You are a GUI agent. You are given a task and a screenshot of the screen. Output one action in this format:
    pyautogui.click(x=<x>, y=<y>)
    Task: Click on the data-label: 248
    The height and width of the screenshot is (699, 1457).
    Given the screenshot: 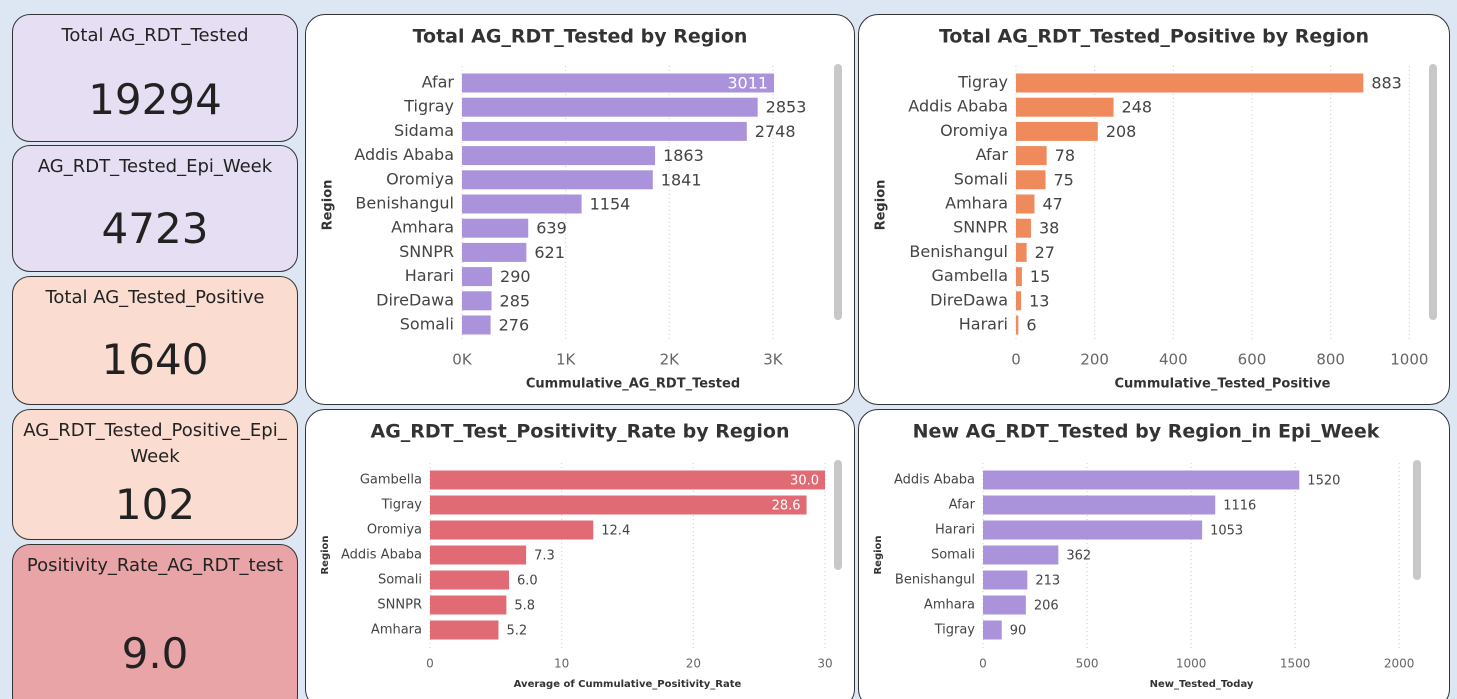 What is the action you would take?
    pyautogui.click(x=1137, y=107)
    